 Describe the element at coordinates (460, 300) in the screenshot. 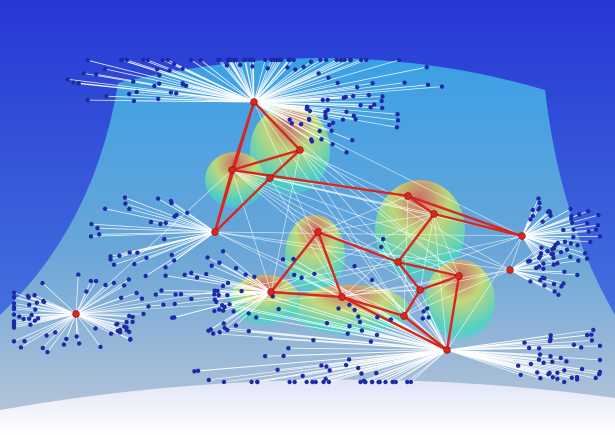

I see `density-peak` at that location.